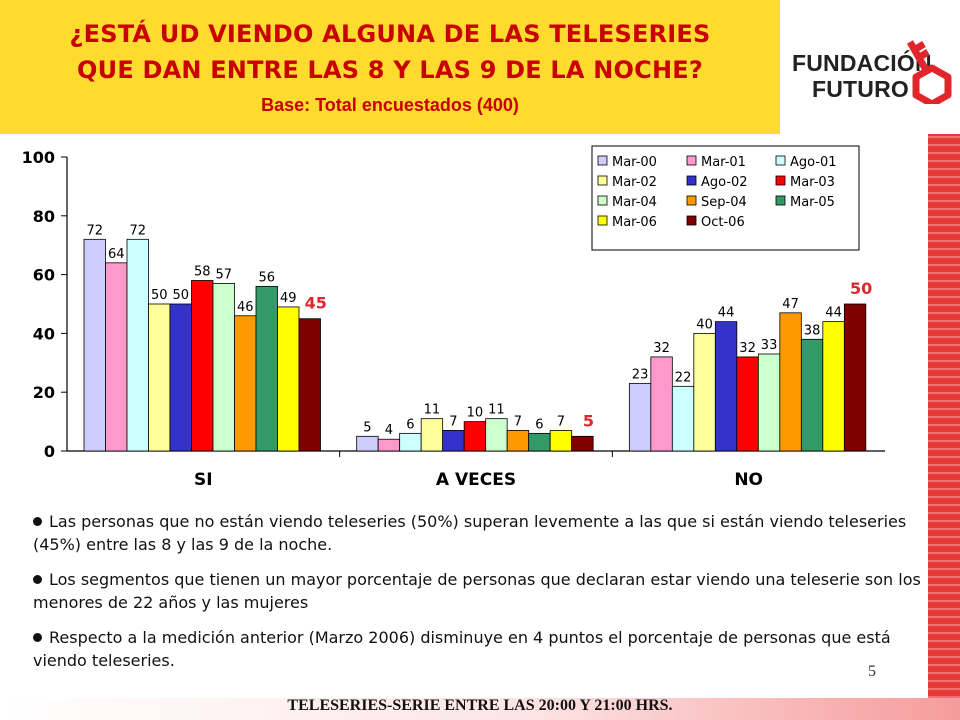  Describe the element at coordinates (476, 480) in the screenshot. I see `x-category-label: A VECES` at that location.